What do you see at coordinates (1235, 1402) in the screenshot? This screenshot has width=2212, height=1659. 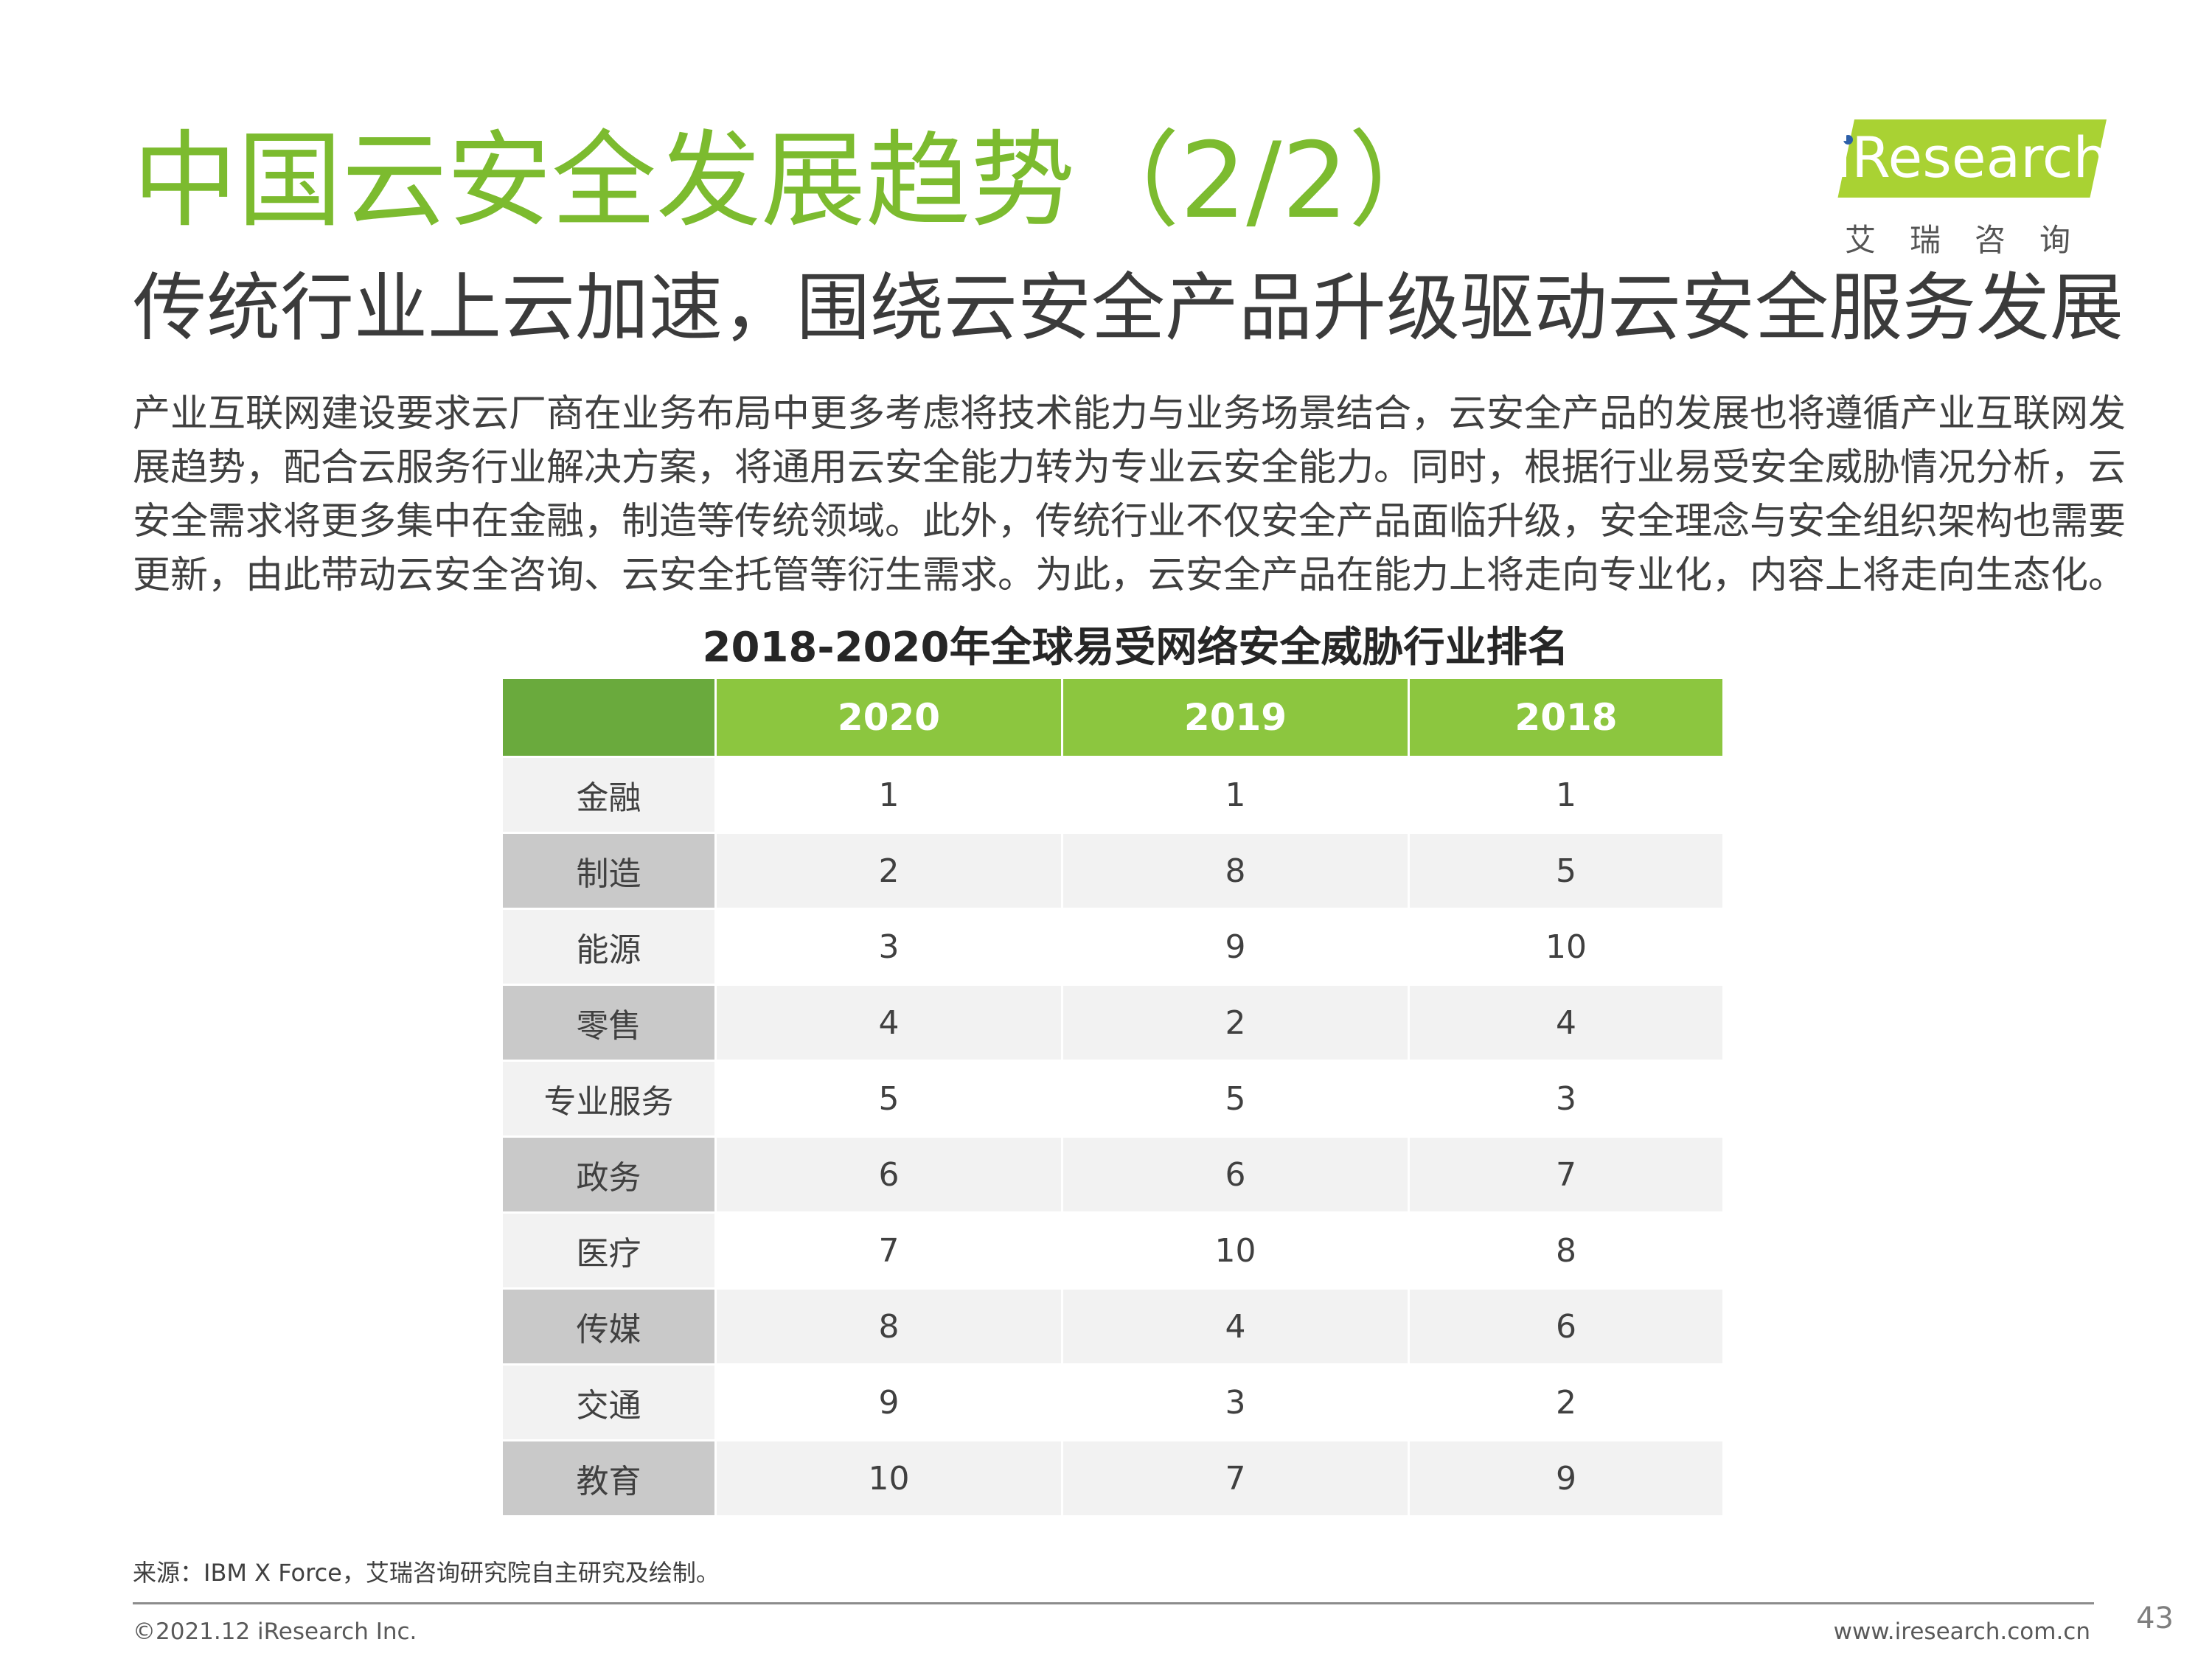 I see `rank-2019-cell: 3` at bounding box center [1235, 1402].